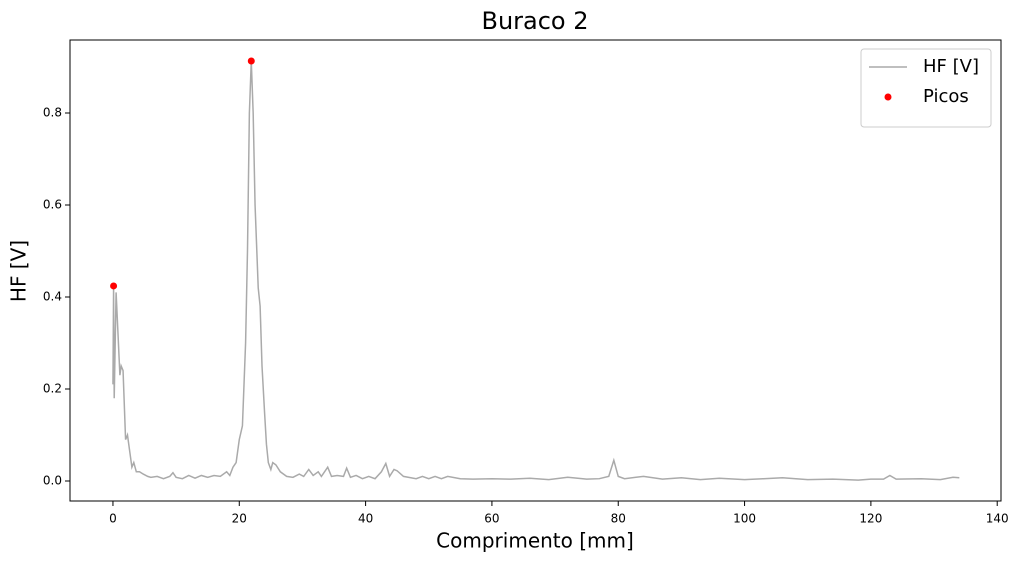 The image size is (1020, 568). I want to click on x-tick-label: 100, so click(744, 519).